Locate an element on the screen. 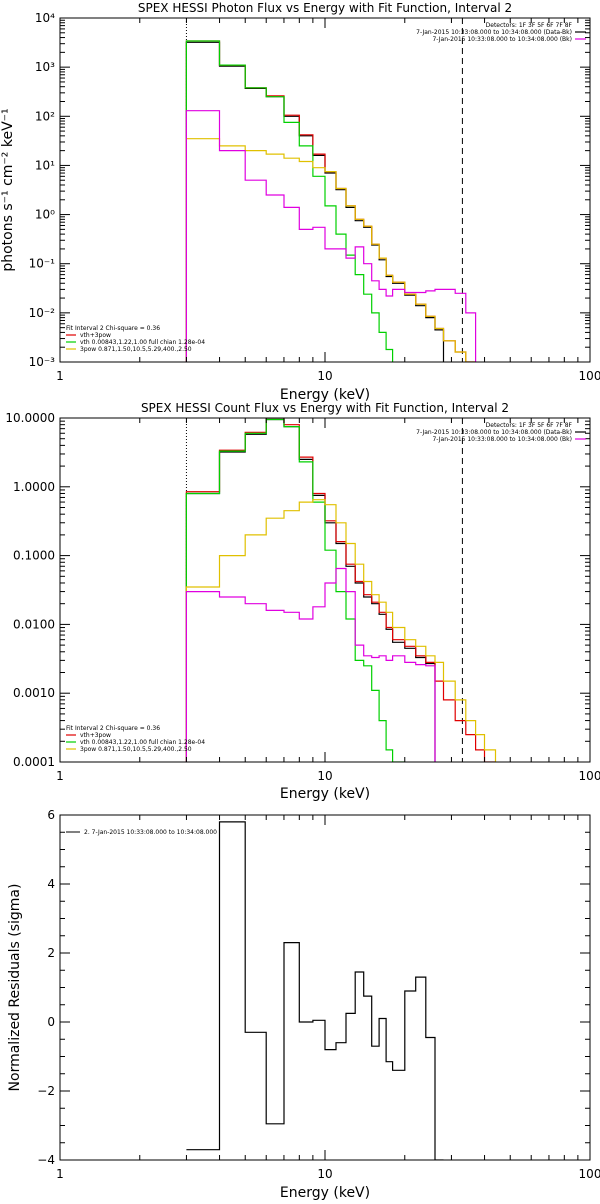  y-tick-label: 0 is located at coordinates (51, 1022).